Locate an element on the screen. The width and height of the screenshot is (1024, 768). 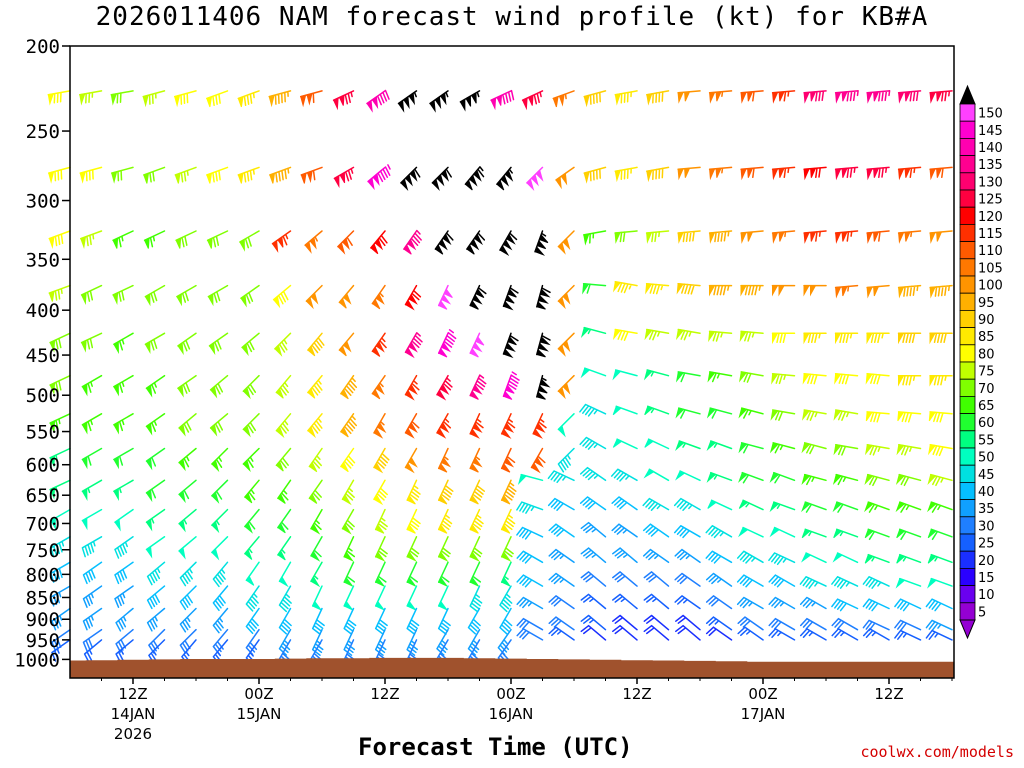
colorbar-label: 115 is located at coordinates (990, 234).